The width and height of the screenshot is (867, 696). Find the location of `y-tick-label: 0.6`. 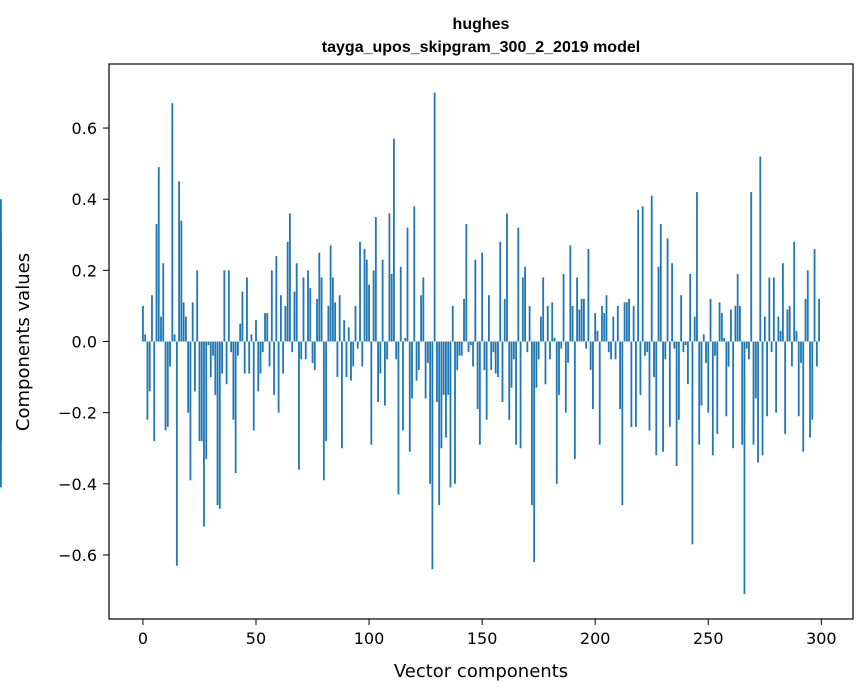

y-tick-label: 0.6 is located at coordinates (84, 128).